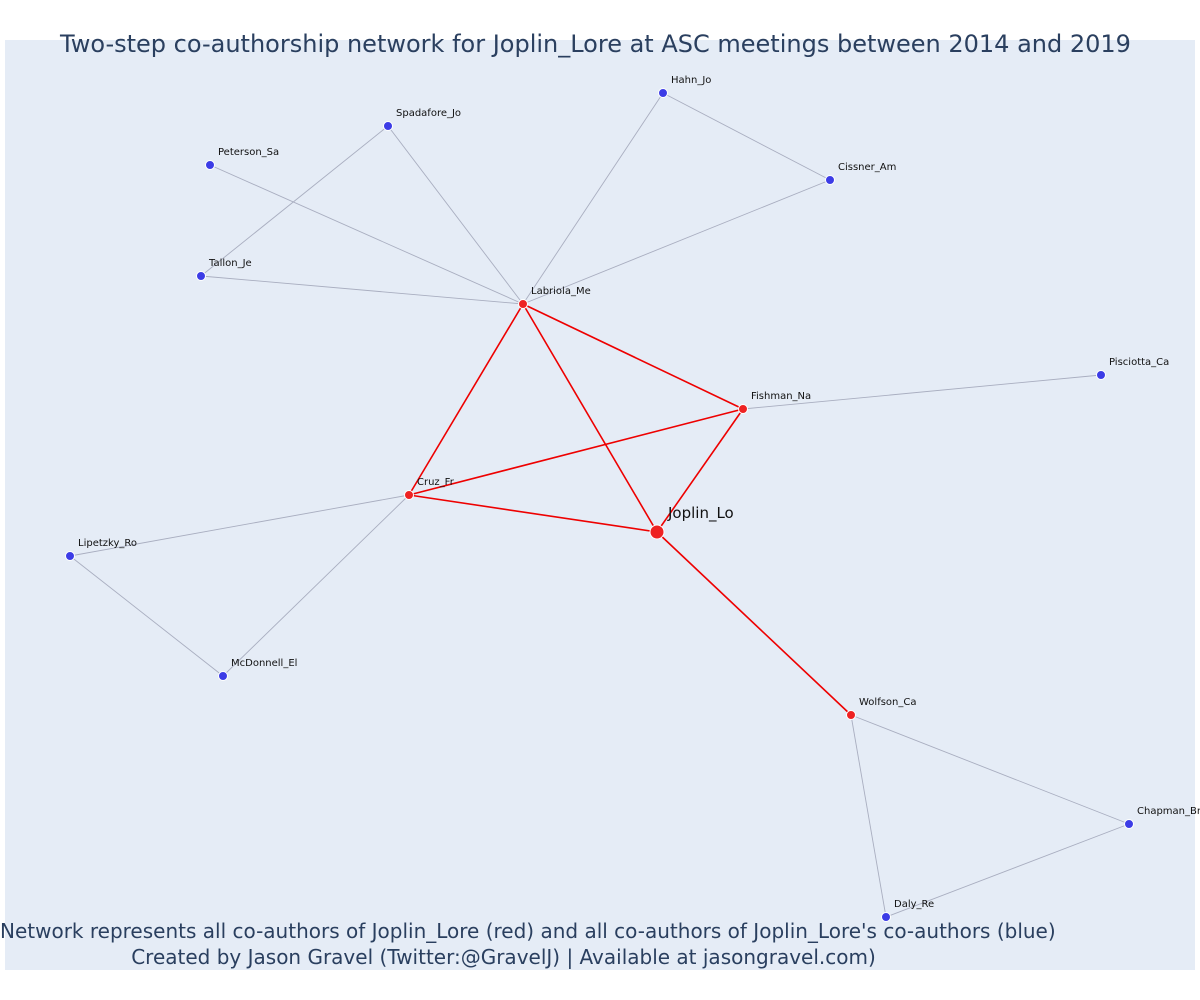 The width and height of the screenshot is (1200, 1000). Describe the element at coordinates (239, 525) in the screenshot. I see `edge-cruz-fr-lipetzky-ro` at that location.